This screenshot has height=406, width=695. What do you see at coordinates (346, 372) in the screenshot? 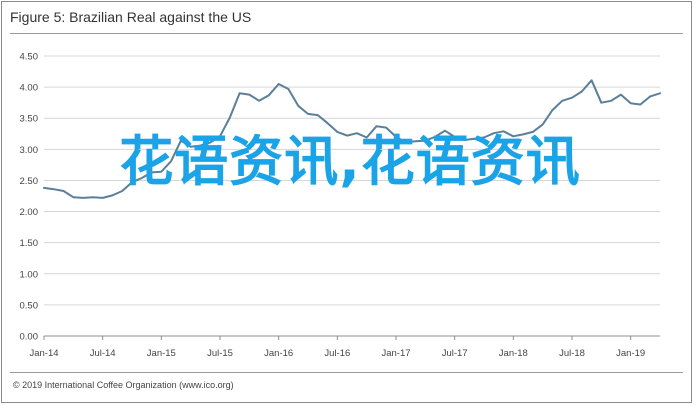
I see `footer-divider` at bounding box center [346, 372].